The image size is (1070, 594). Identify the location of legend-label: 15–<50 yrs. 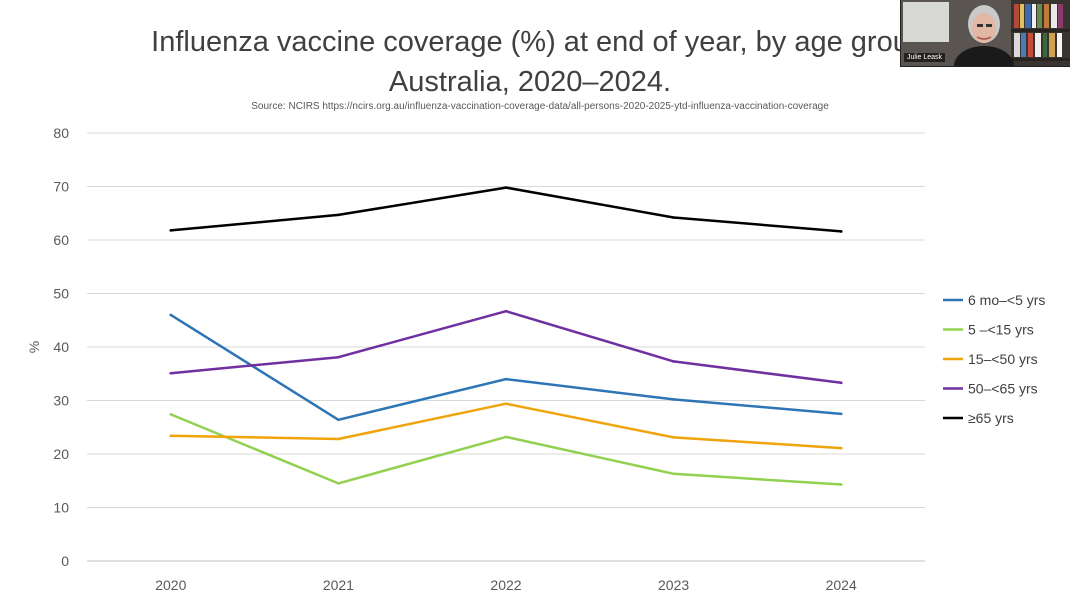
(1003, 359).